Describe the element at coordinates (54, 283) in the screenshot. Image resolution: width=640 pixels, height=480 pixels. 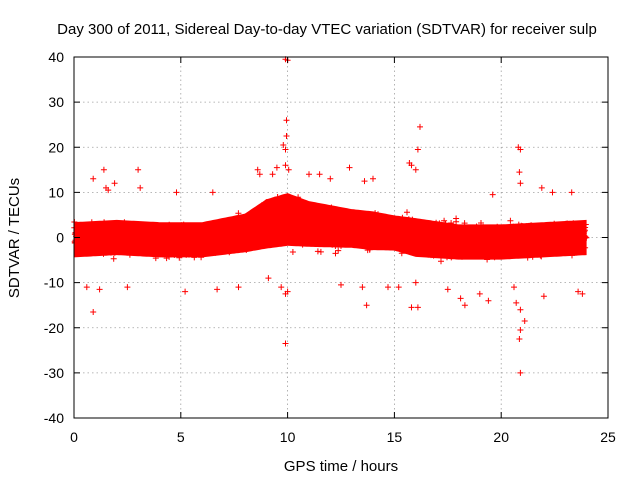
I see `y-tick-label: -10` at that location.